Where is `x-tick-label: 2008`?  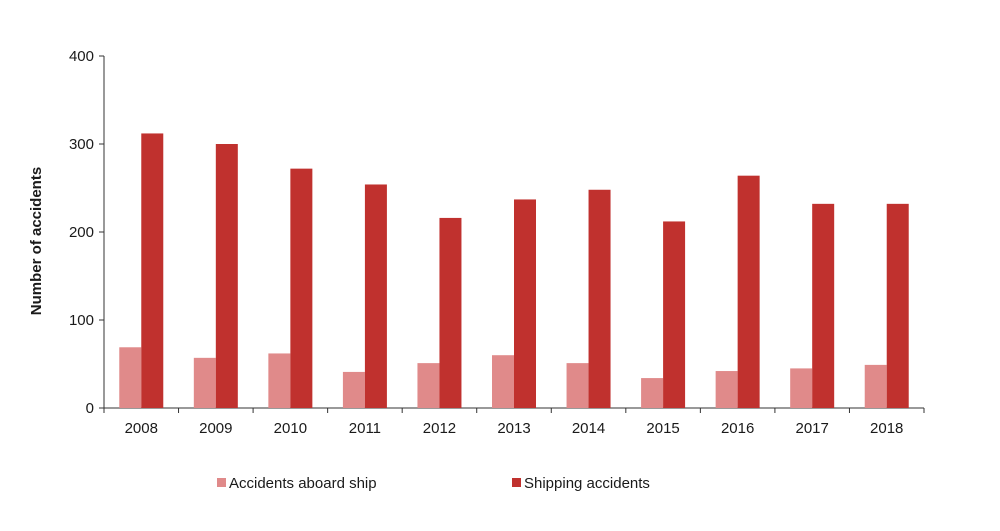 x-tick-label: 2008 is located at coordinates (141, 428).